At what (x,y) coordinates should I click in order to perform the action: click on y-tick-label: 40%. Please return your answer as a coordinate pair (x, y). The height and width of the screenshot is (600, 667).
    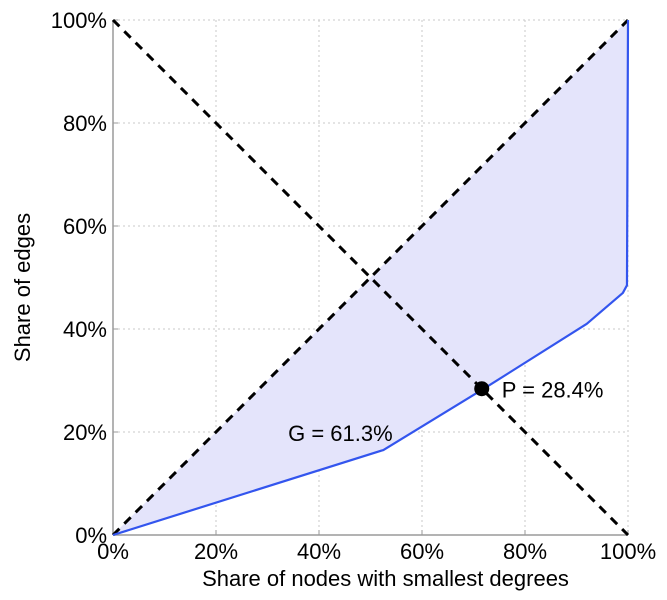
    Looking at the image, I should click on (85, 329).